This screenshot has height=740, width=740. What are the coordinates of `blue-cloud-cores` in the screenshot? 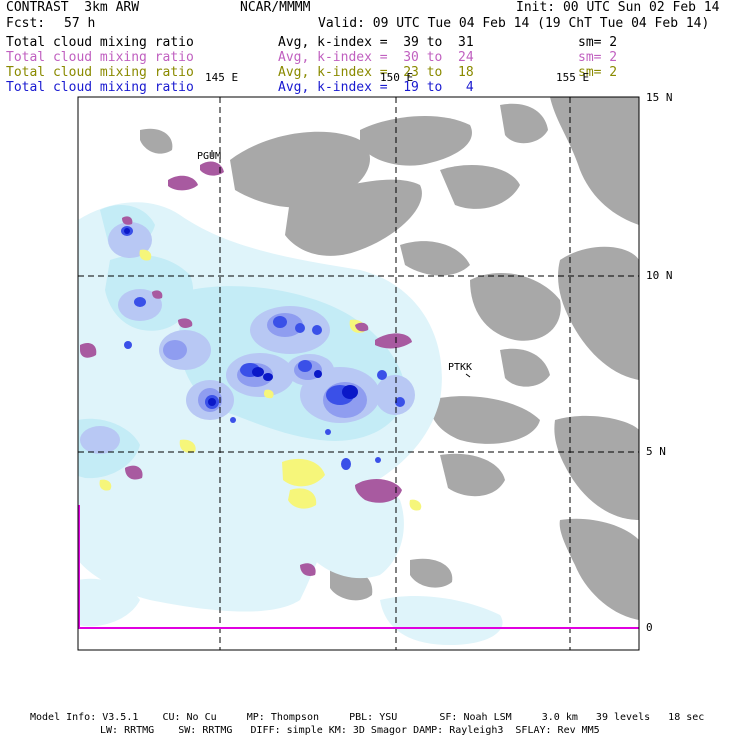 It's located at (263, 348).